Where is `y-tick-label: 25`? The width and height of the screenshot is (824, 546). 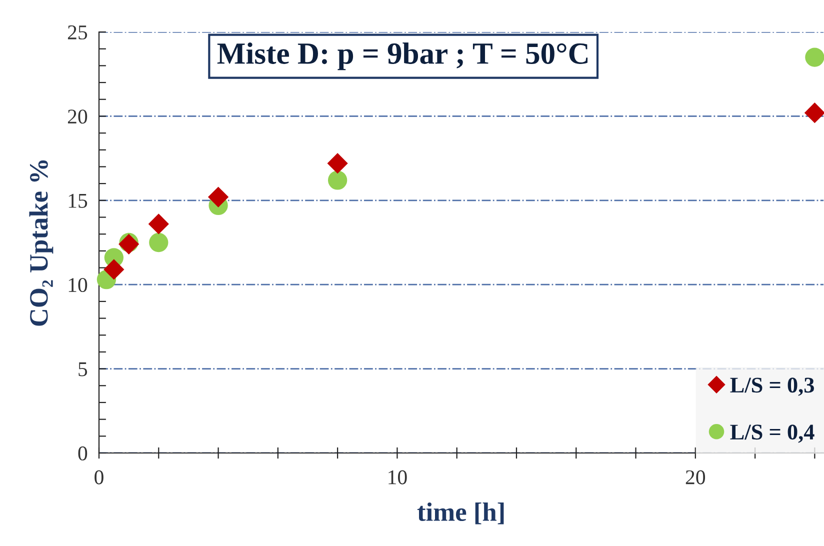
y-tick-label: 25 is located at coordinates (78, 32).